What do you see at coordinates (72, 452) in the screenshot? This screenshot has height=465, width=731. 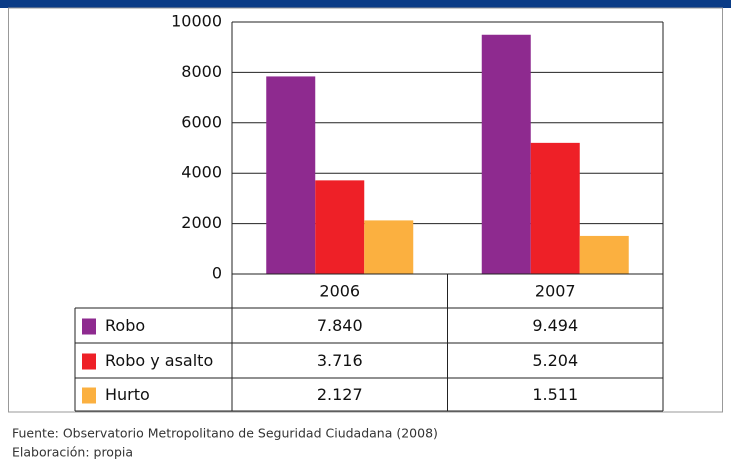 I see `source-note: Elaboración: propia` at bounding box center [72, 452].